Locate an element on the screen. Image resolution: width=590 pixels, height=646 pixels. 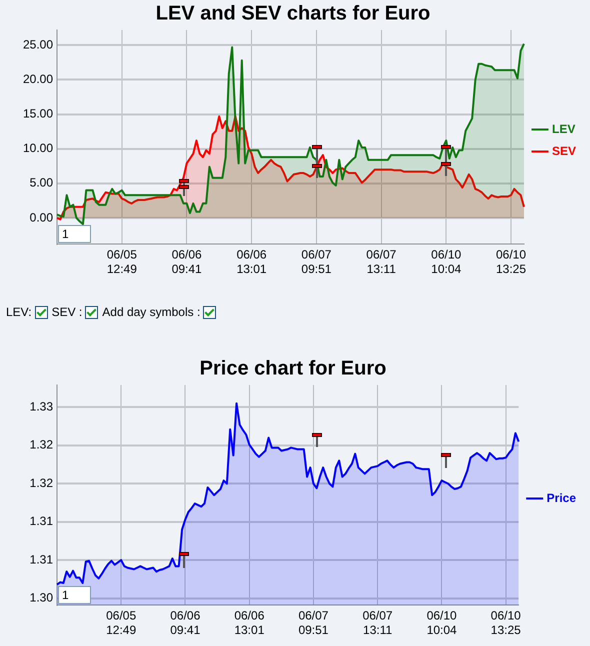
y-tick-label: 20.00 is located at coordinates (38, 79).